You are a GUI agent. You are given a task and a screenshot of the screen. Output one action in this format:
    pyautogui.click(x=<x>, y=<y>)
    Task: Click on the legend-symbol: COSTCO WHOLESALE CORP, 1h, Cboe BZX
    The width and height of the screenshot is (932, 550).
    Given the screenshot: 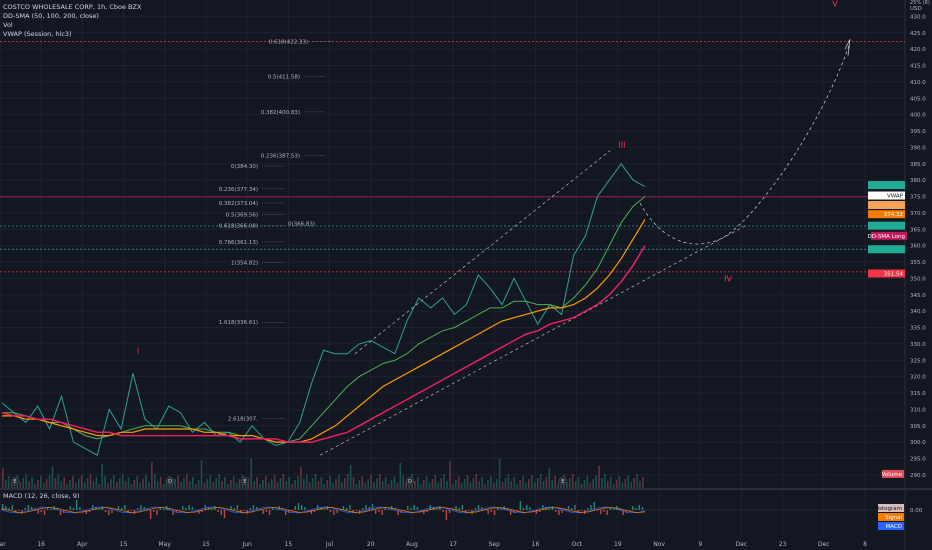 What is the action you would take?
    pyautogui.click(x=72, y=7)
    